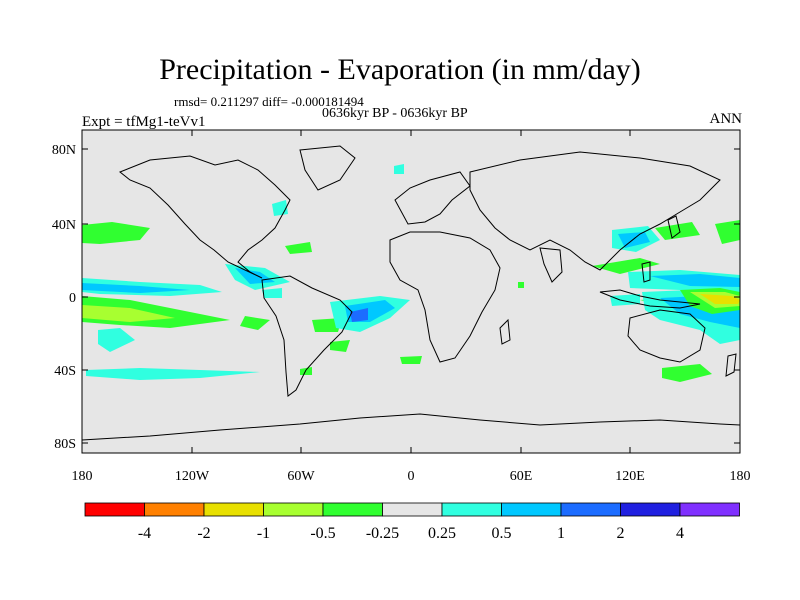  I want to click on lat-label: 0, so click(72, 298).